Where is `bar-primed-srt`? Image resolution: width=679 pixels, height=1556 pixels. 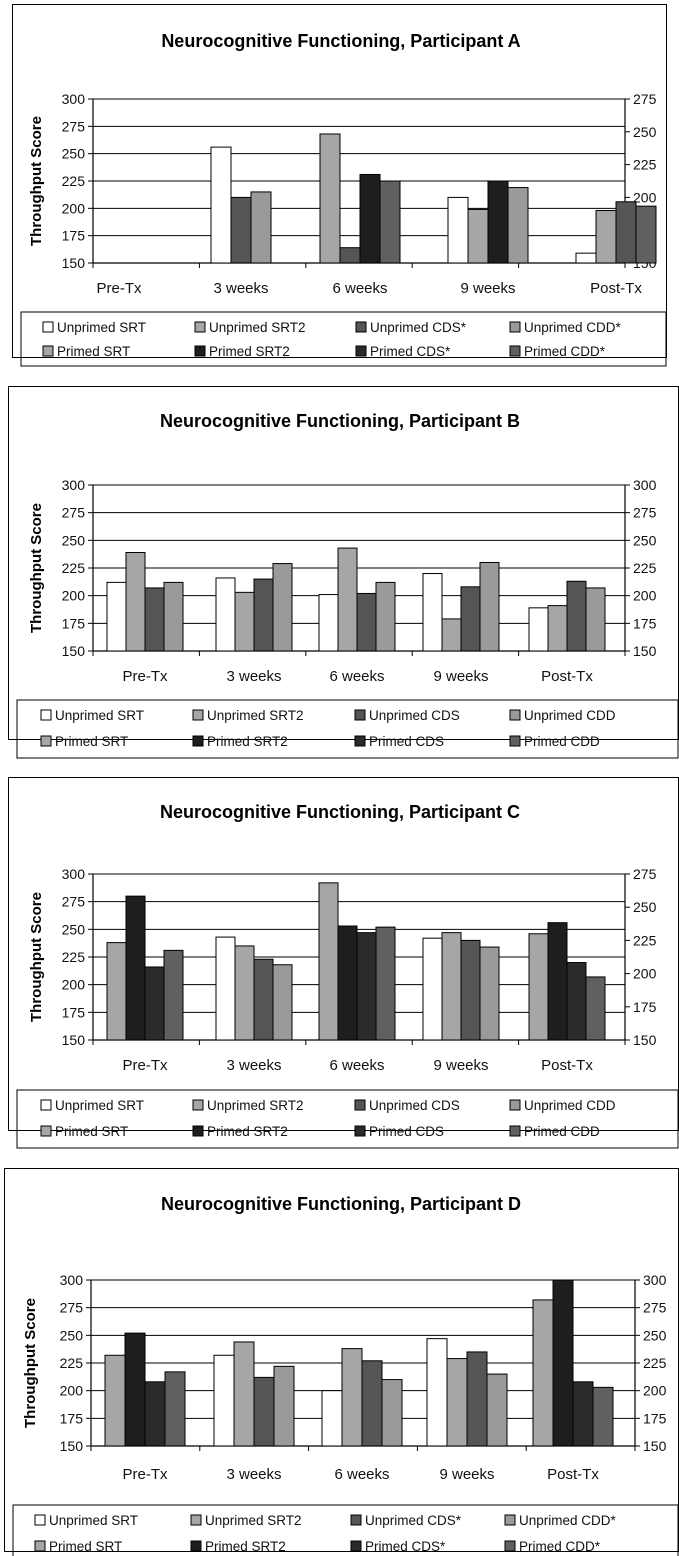
bar-primed-srt is located at coordinates (115, 1400).